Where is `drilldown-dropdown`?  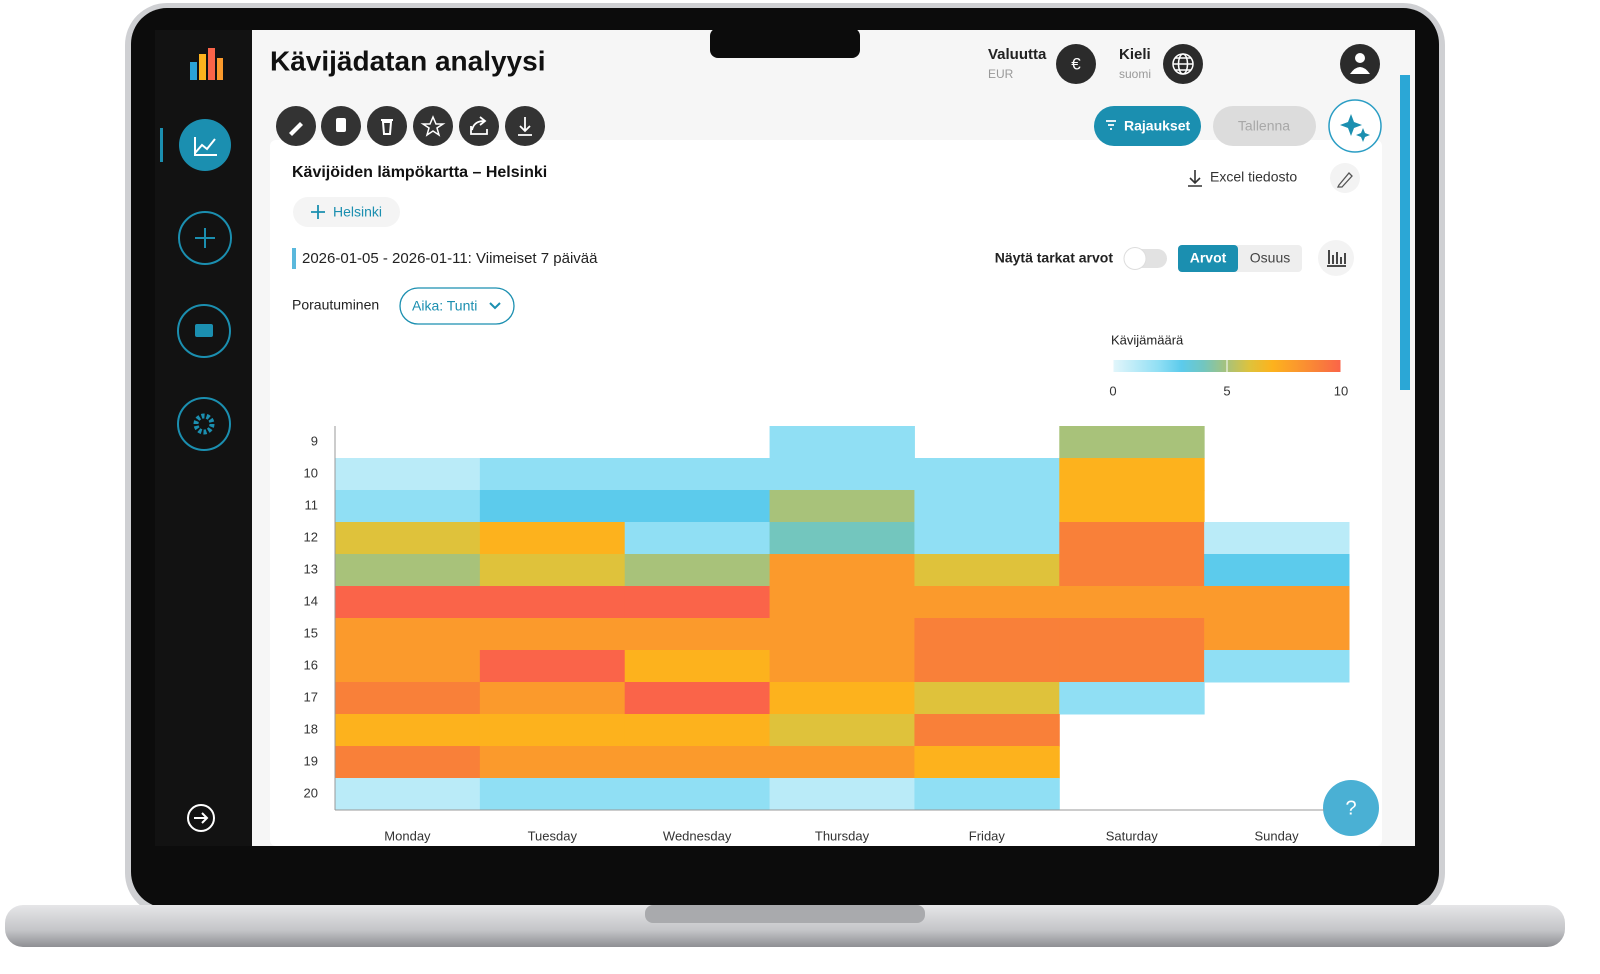
drilldown-dropdown is located at coordinates (457, 306).